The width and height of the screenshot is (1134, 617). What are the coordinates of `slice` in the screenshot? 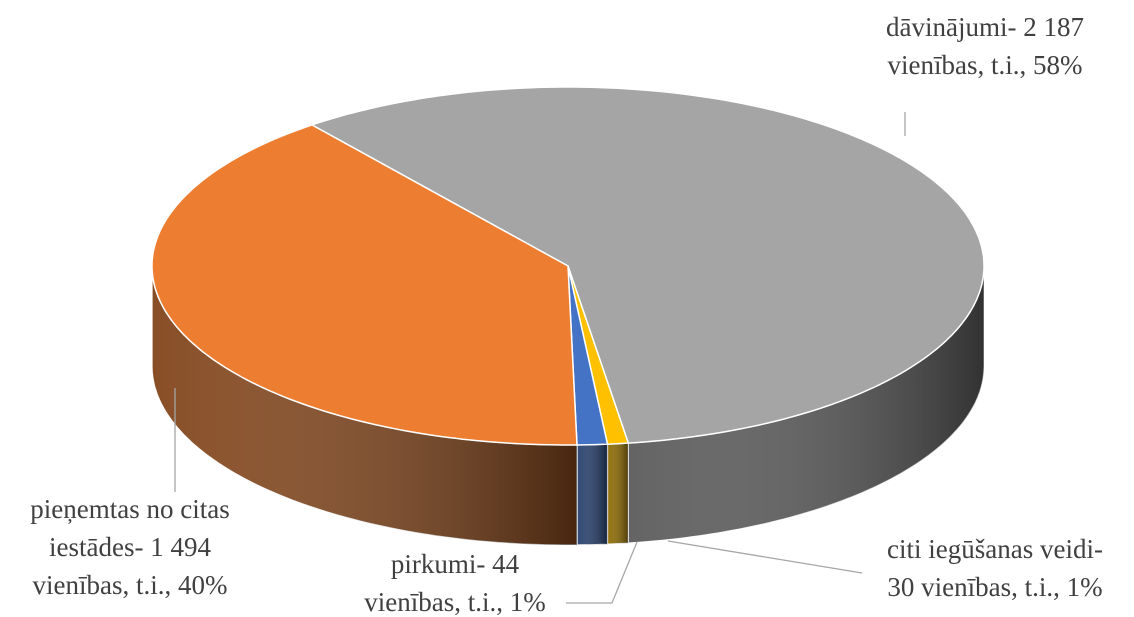 It's located at (588, 355).